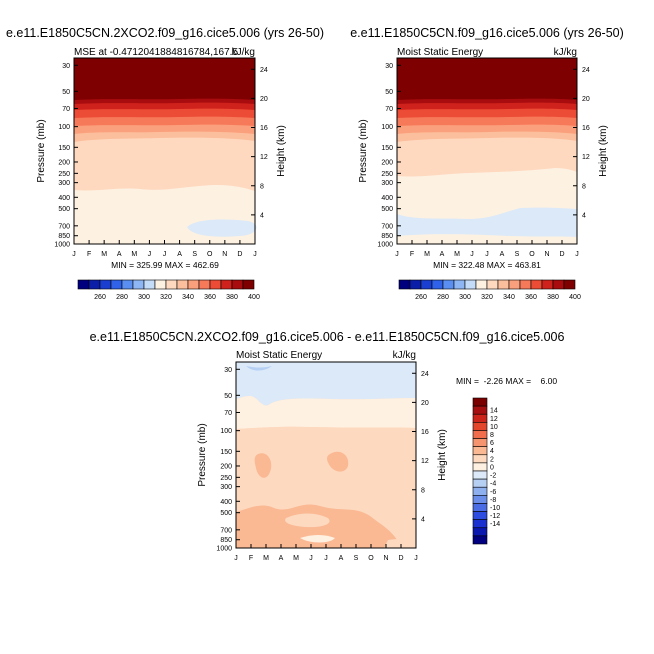  What do you see at coordinates (41, 150) in the screenshot?
I see `panel-1-ylabel: Pressure (mb)` at bounding box center [41, 150].